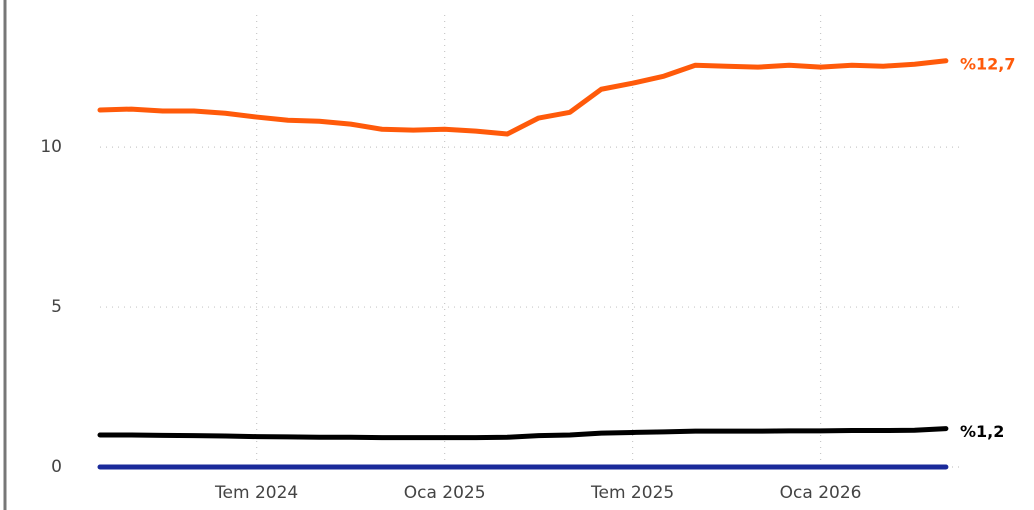  Describe the element at coordinates (445, 493) in the screenshot. I see `x-tick-label: Oca 2025` at that location.